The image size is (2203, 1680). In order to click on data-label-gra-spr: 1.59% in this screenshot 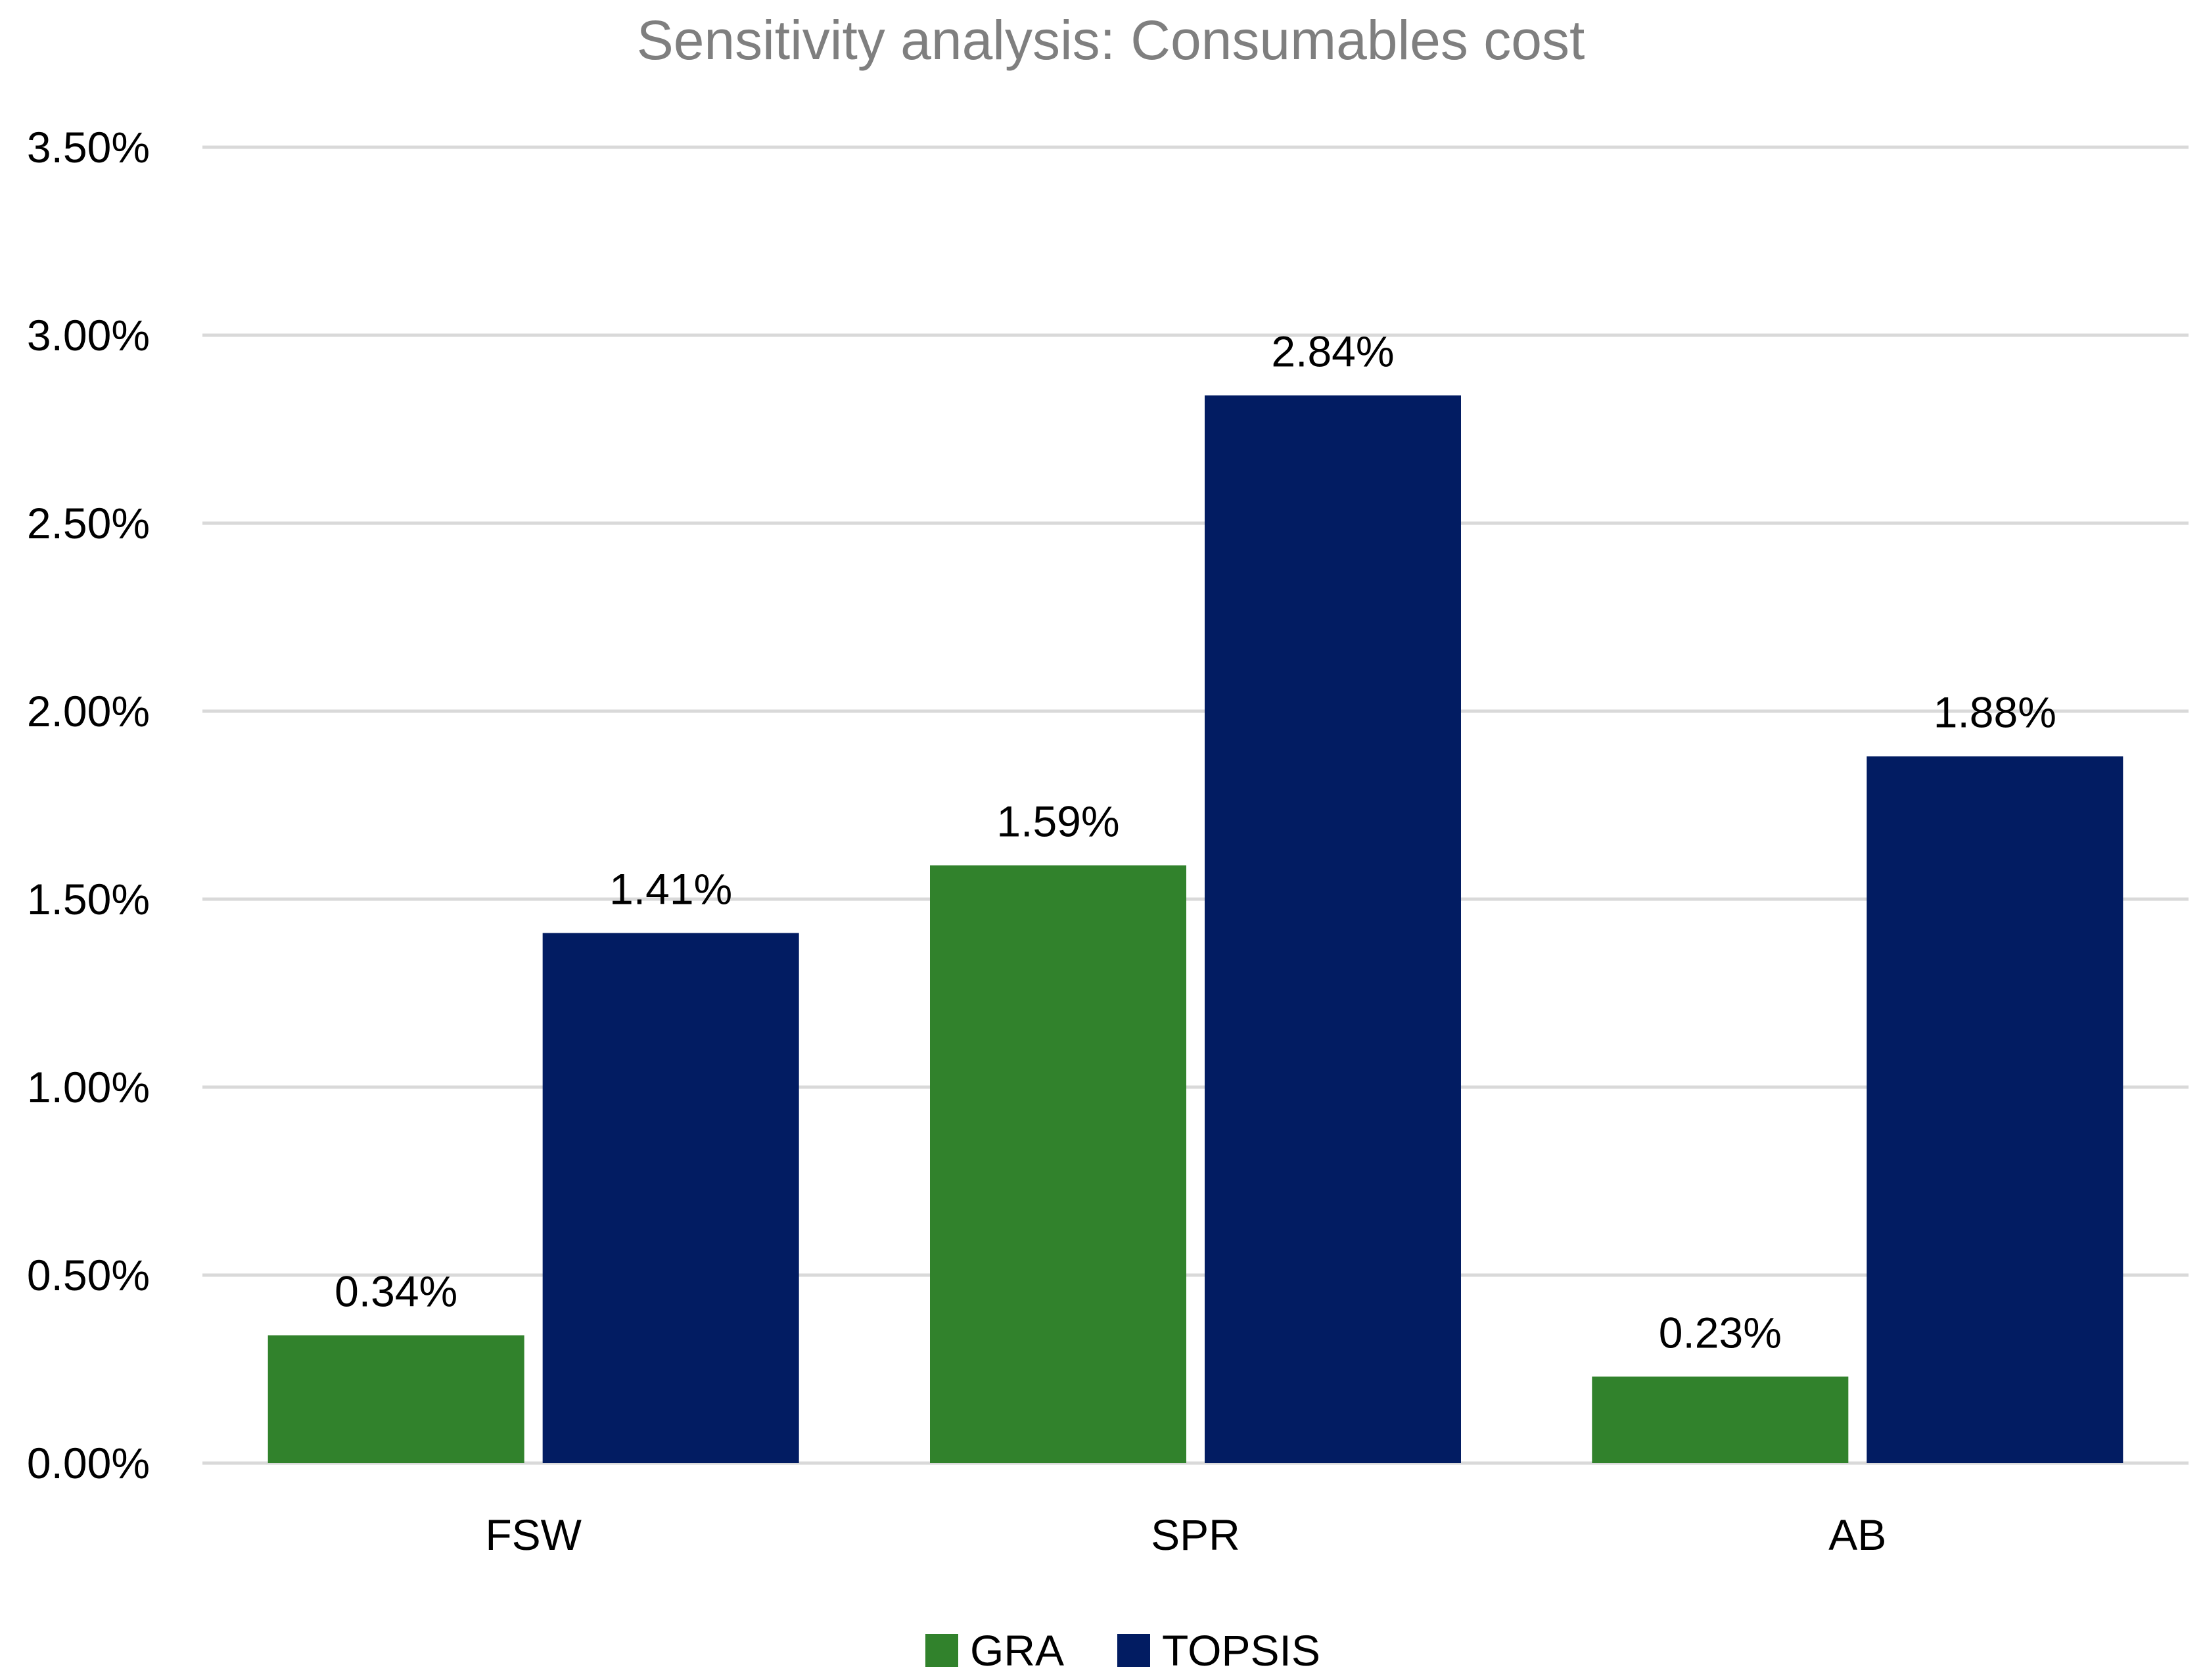, I will do `click(1057, 821)`.